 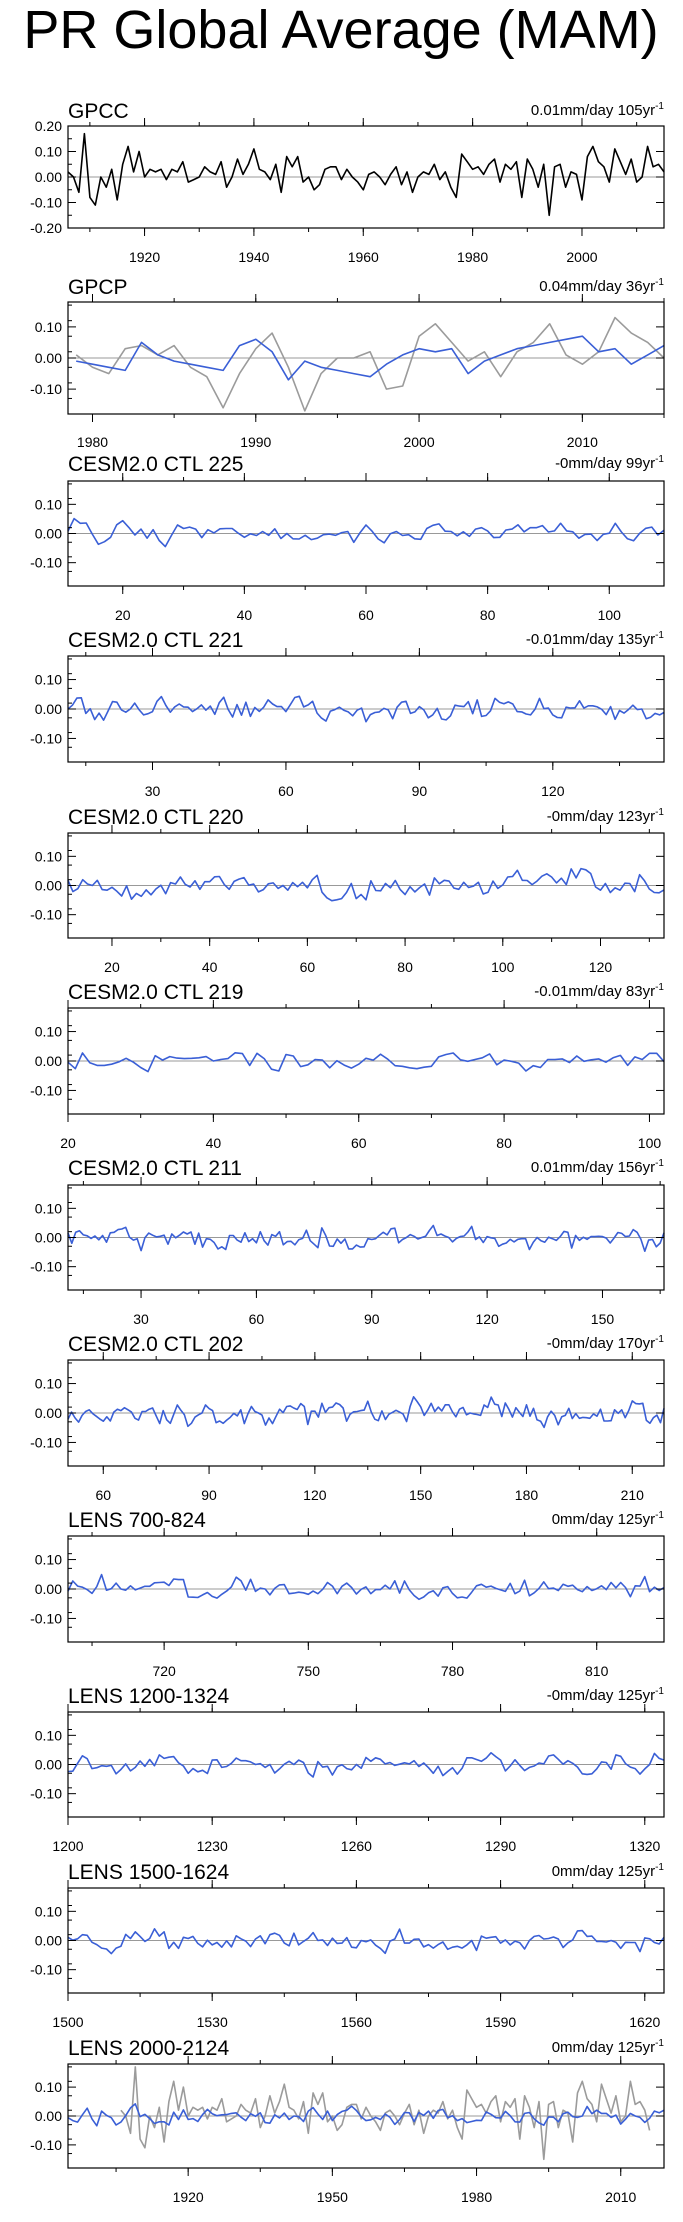 I want to click on x-tick-label: 1920, so click(x=188, y=2197).